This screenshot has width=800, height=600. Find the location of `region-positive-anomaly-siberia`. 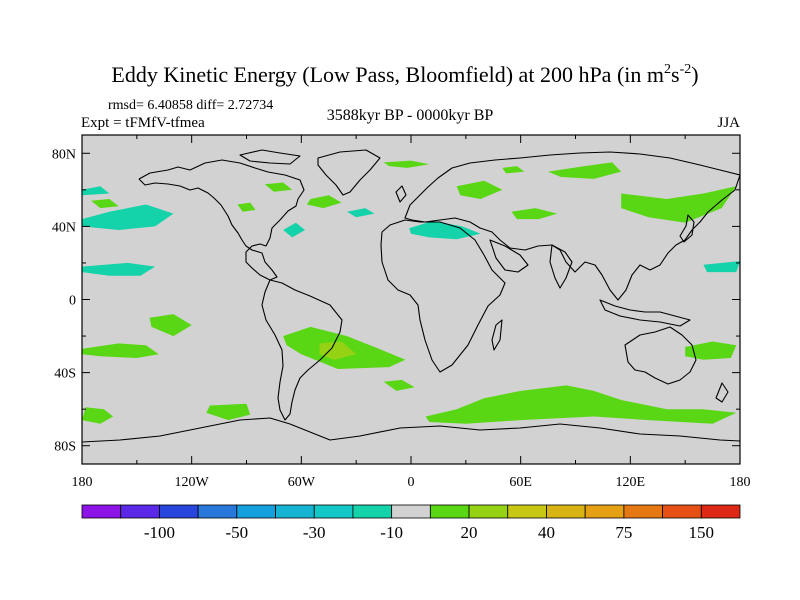

region-positive-anomaly-siberia is located at coordinates (585, 170).